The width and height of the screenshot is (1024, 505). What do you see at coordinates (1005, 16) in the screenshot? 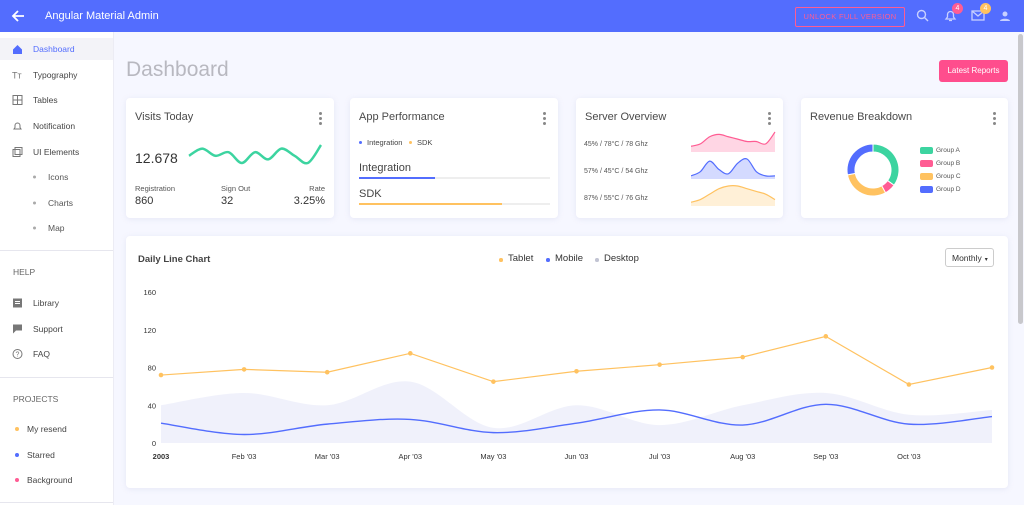
I see `profile-button` at bounding box center [1005, 16].